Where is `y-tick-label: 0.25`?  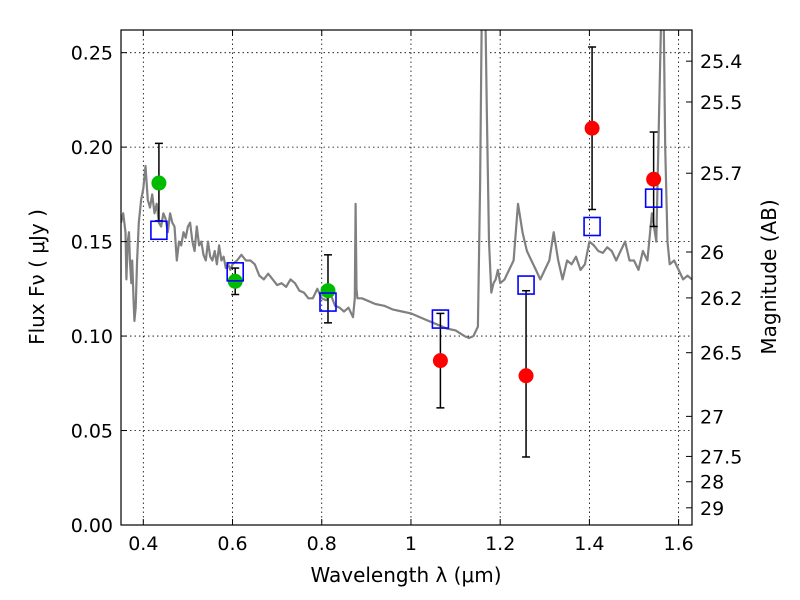 y-tick-label: 0.25 is located at coordinates (92, 54).